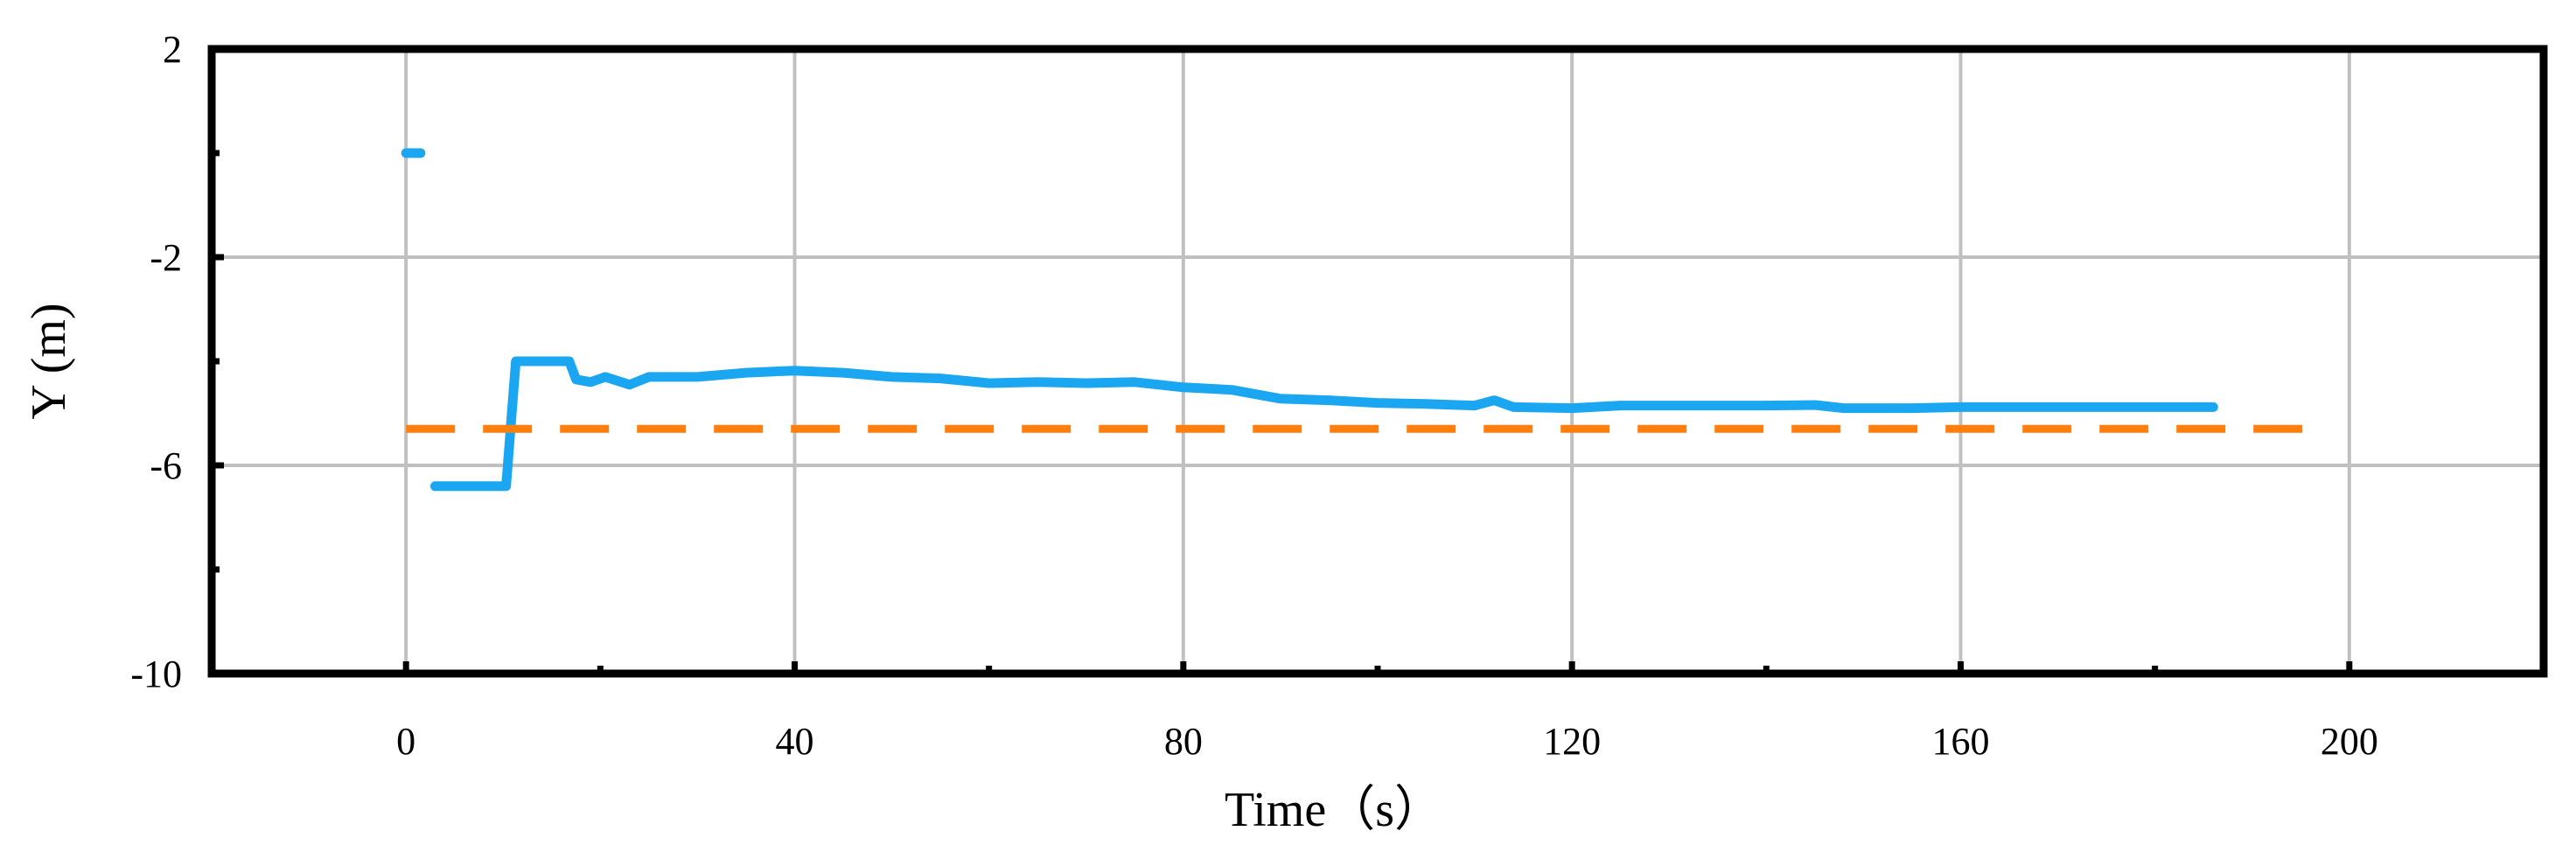  Describe the element at coordinates (2349, 741) in the screenshot. I see `x-tick-label: 200` at that location.